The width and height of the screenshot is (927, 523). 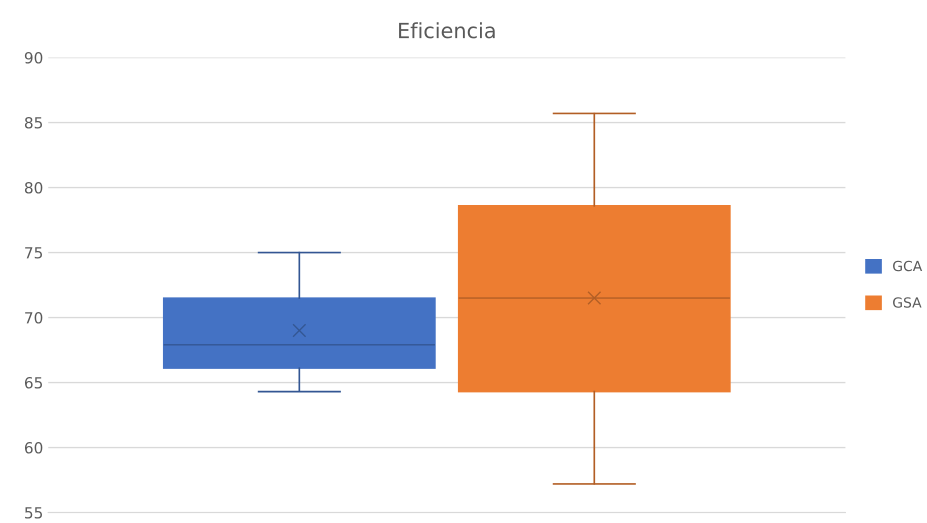 What do you see at coordinates (33, 448) in the screenshot?
I see `y-tick-label: 60` at bounding box center [33, 448].